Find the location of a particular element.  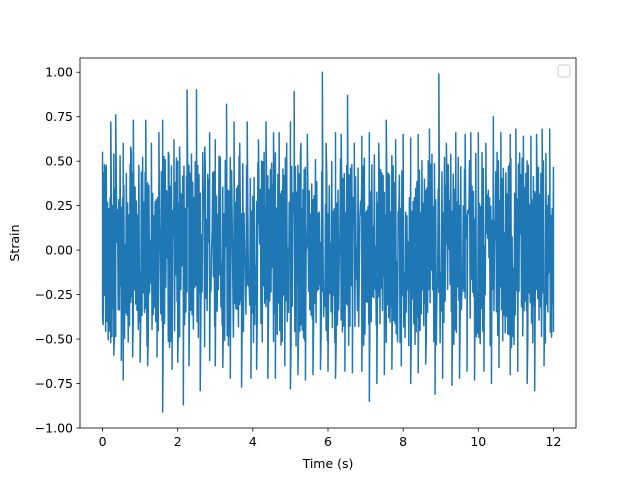

x-tick-label: 0 is located at coordinates (103, 441).